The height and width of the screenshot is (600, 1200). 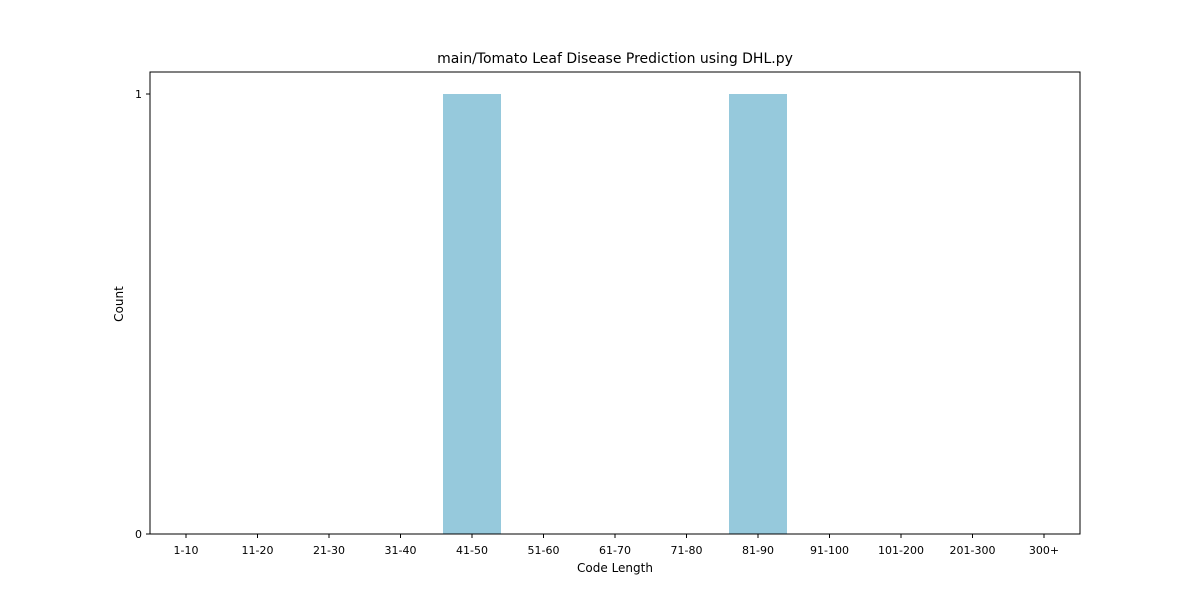 What do you see at coordinates (687, 550) in the screenshot?
I see `x-tick-label: 71-80` at bounding box center [687, 550].